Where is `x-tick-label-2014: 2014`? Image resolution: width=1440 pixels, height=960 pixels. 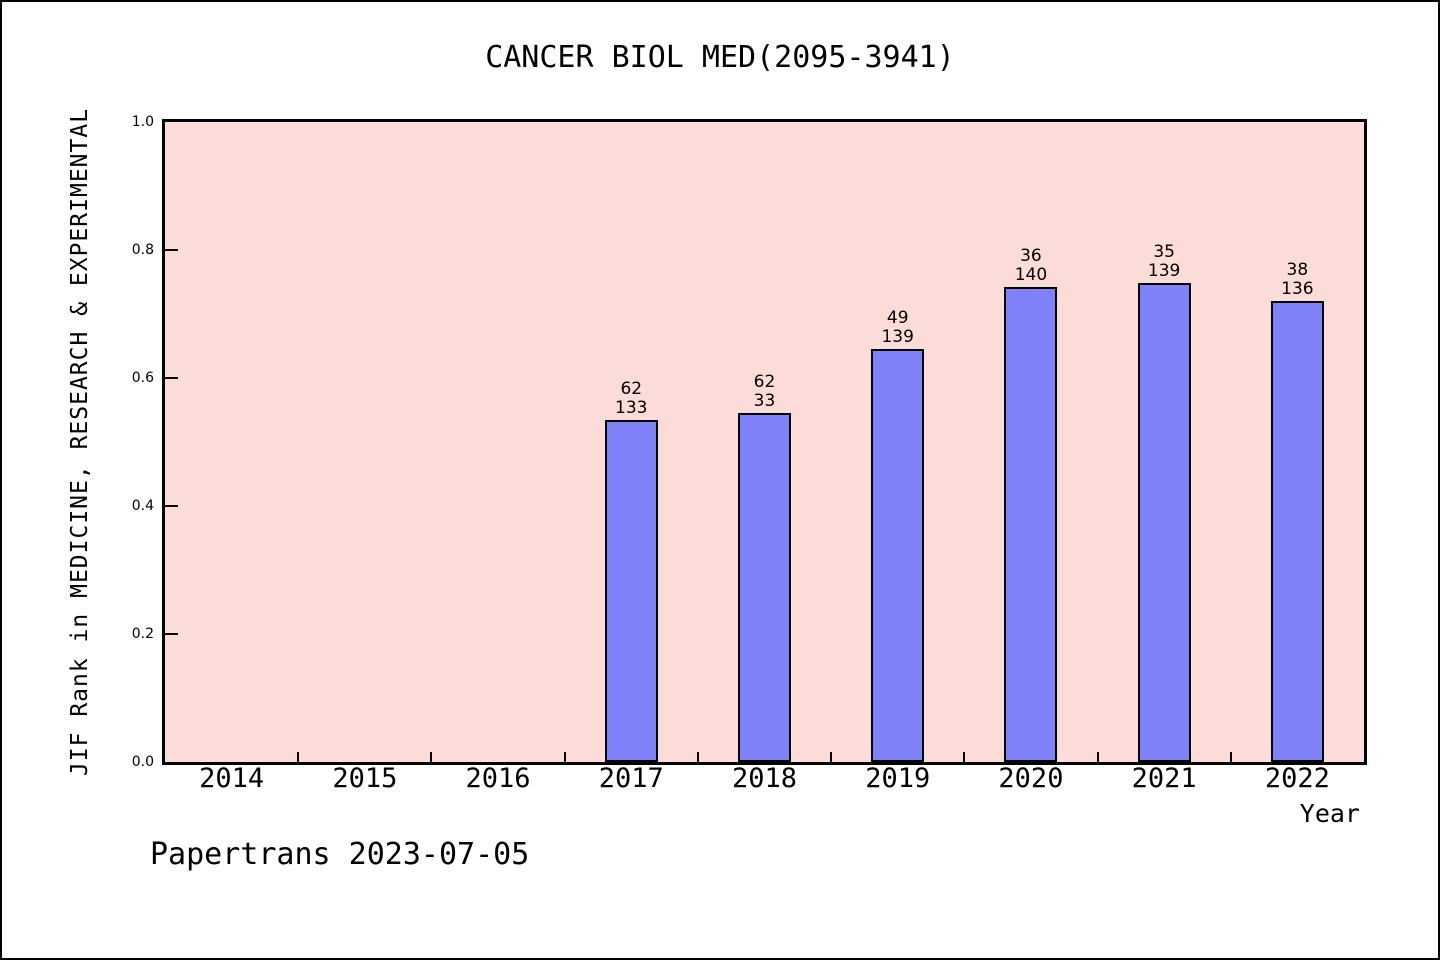 x-tick-label-2014: 2014 is located at coordinates (232, 778).